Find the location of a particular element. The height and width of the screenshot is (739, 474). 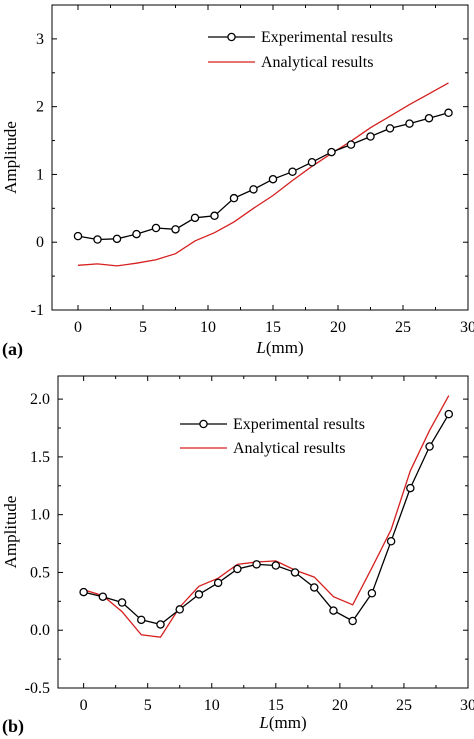

panel-label: (b) is located at coordinates (13, 726).